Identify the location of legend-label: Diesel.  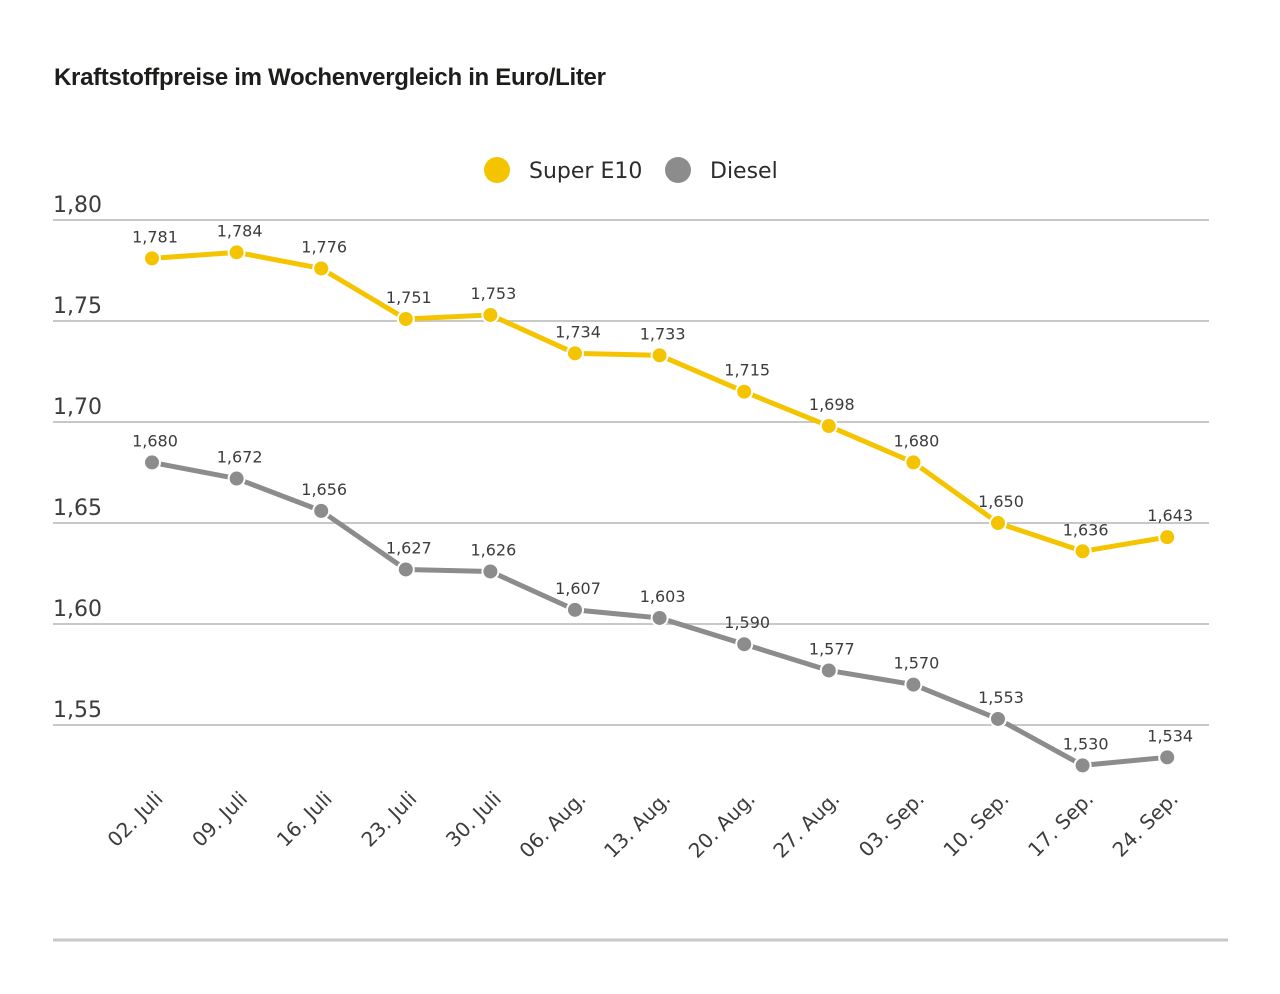
(744, 171).